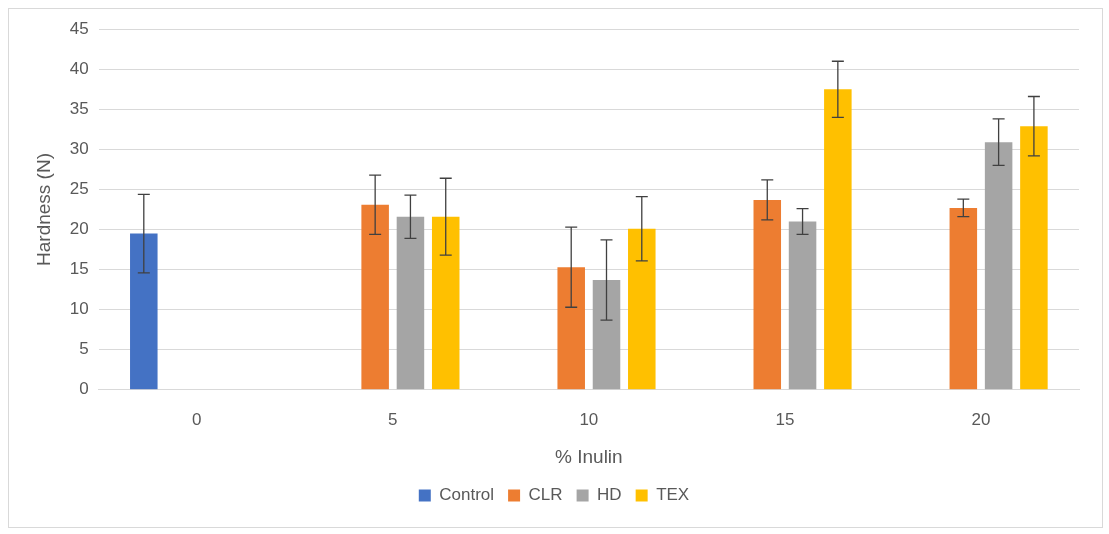 The width and height of the screenshot is (1109, 534). What do you see at coordinates (79, 68) in the screenshot?
I see `y-tick-label: 40` at bounding box center [79, 68].